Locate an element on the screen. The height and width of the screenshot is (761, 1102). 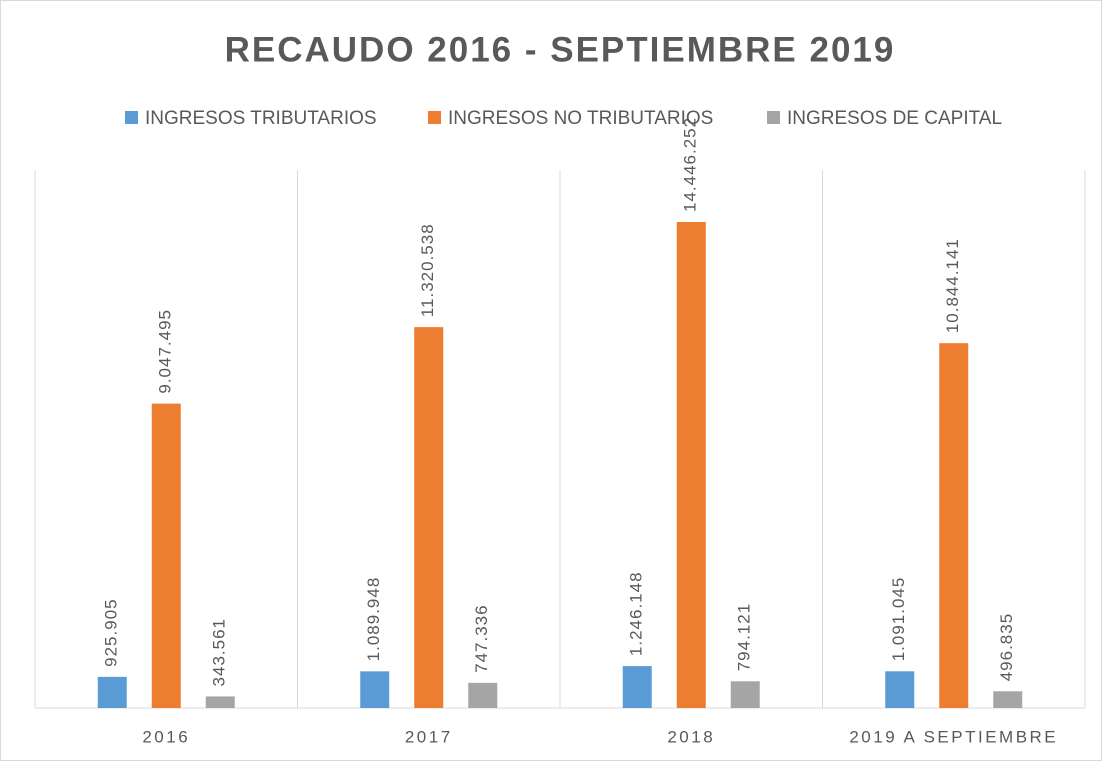
data-label: 1.246.148 is located at coordinates (636, 613).